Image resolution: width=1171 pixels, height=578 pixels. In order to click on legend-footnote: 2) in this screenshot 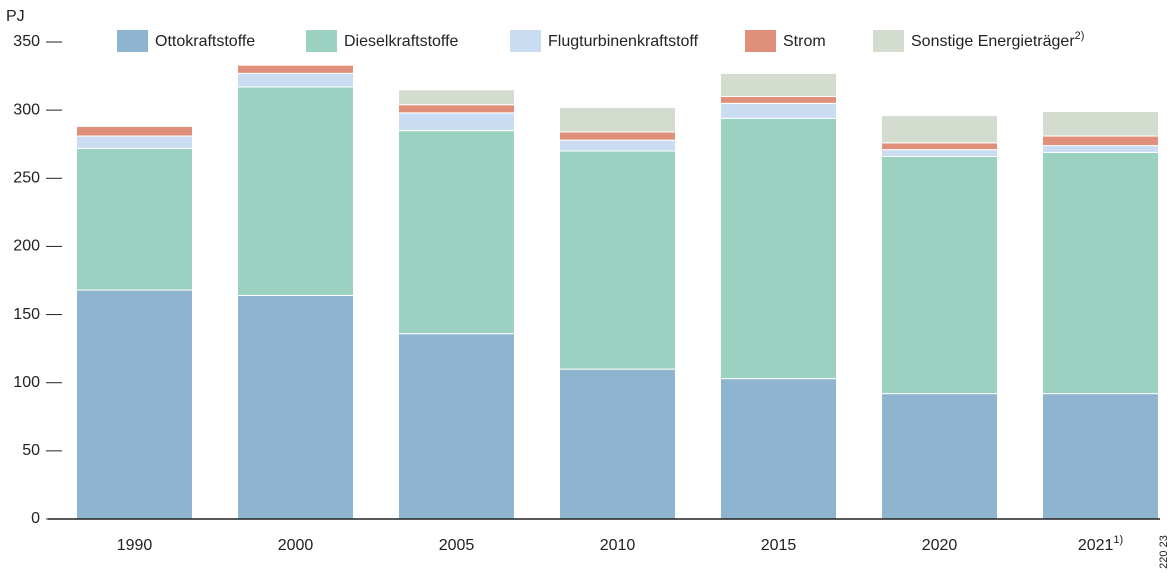, I will do `click(1080, 36)`.